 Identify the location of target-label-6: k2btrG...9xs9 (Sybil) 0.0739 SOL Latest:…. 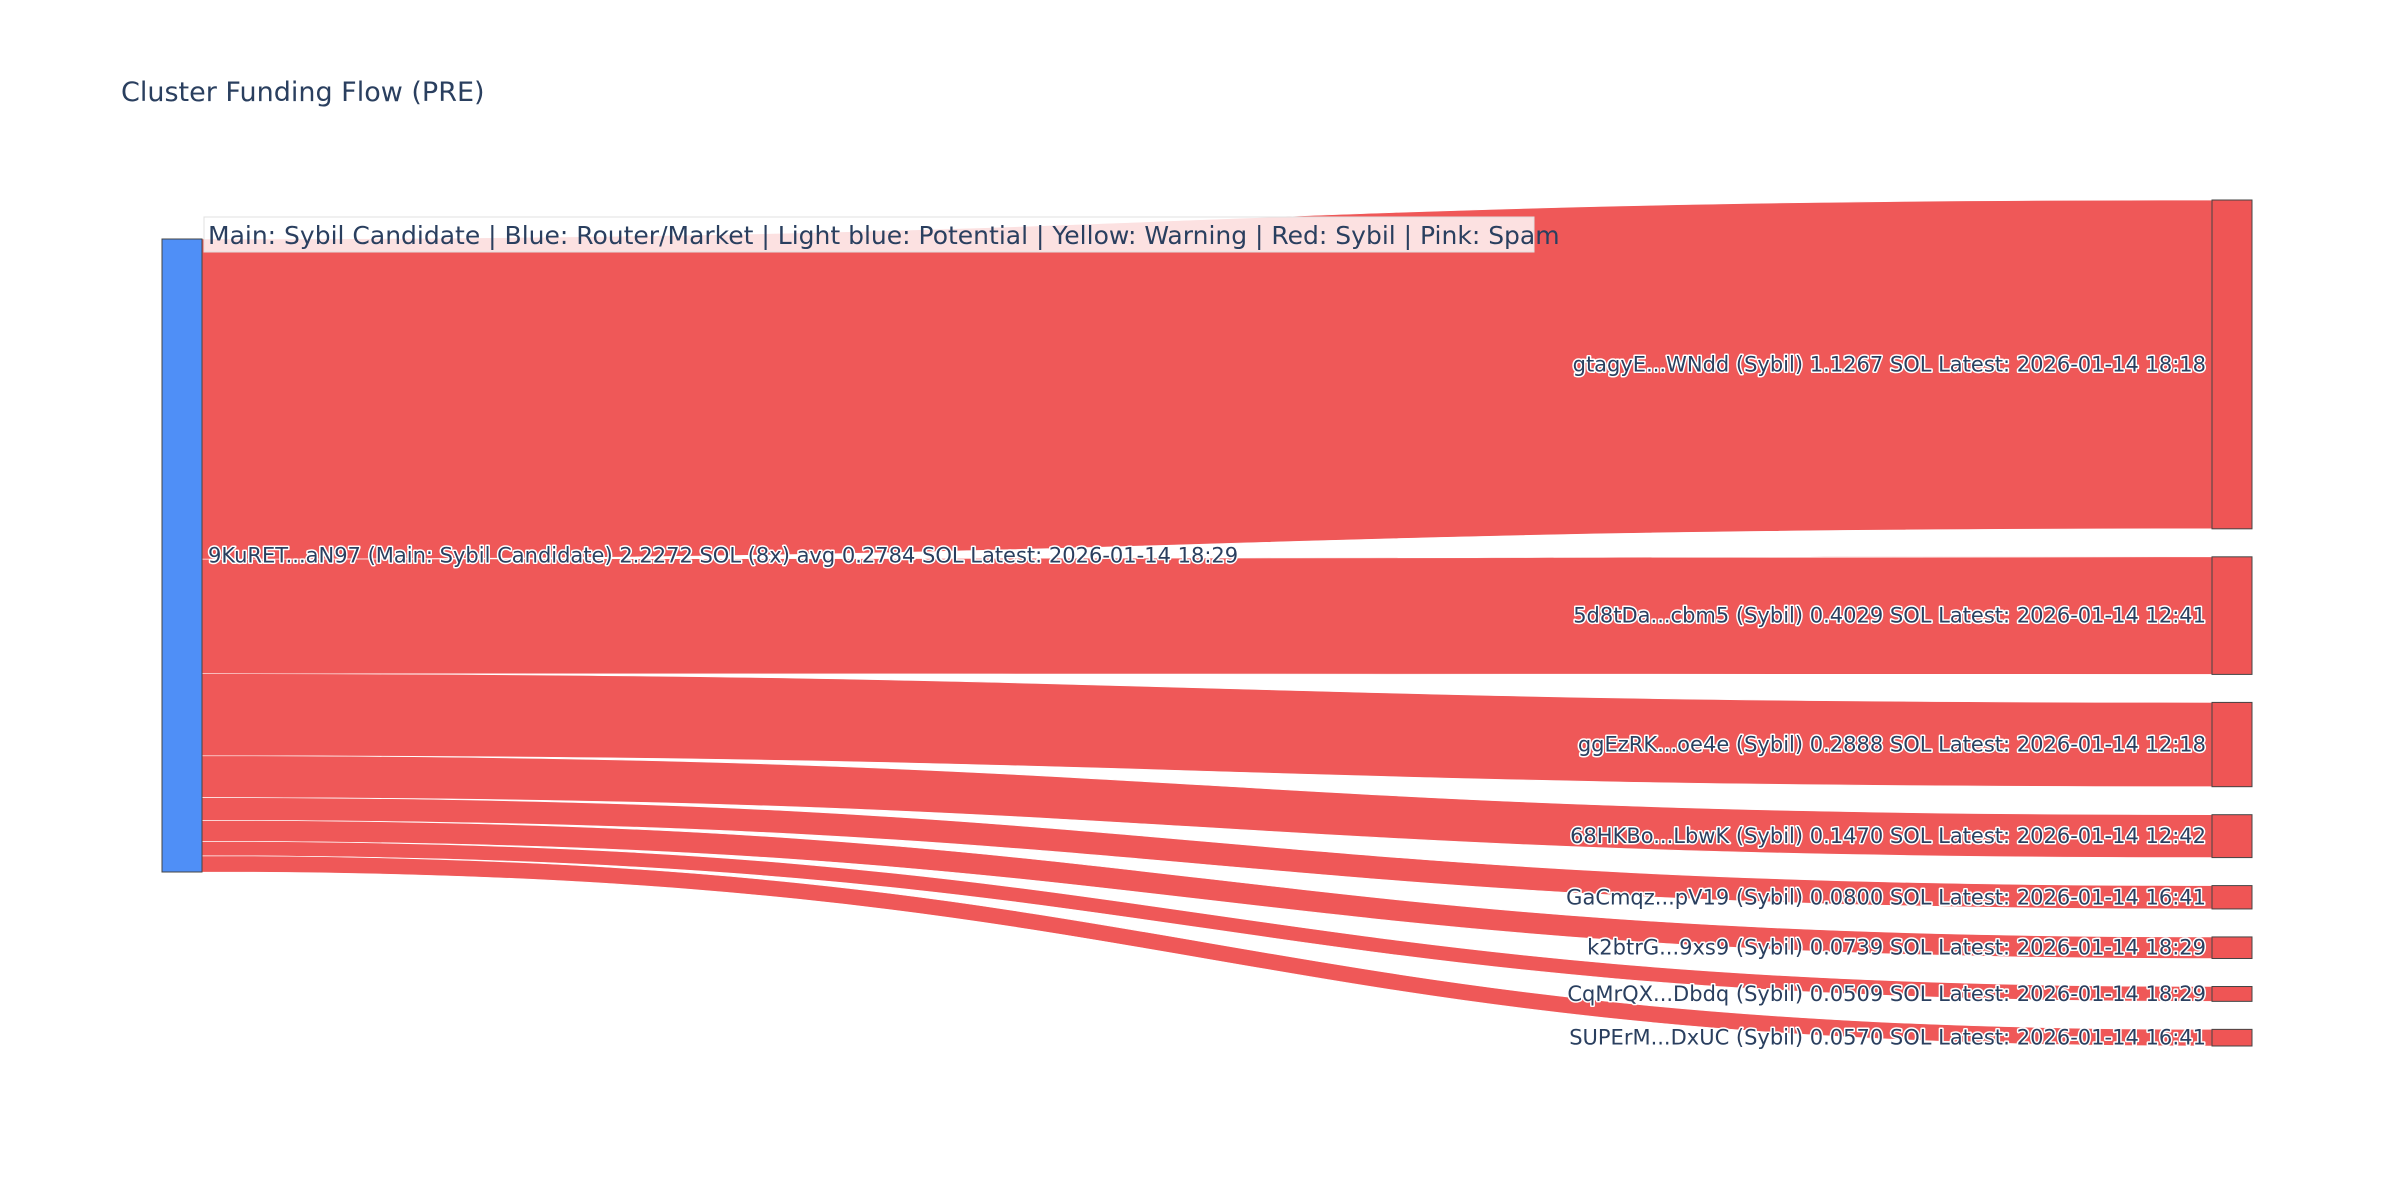
(1896, 948).